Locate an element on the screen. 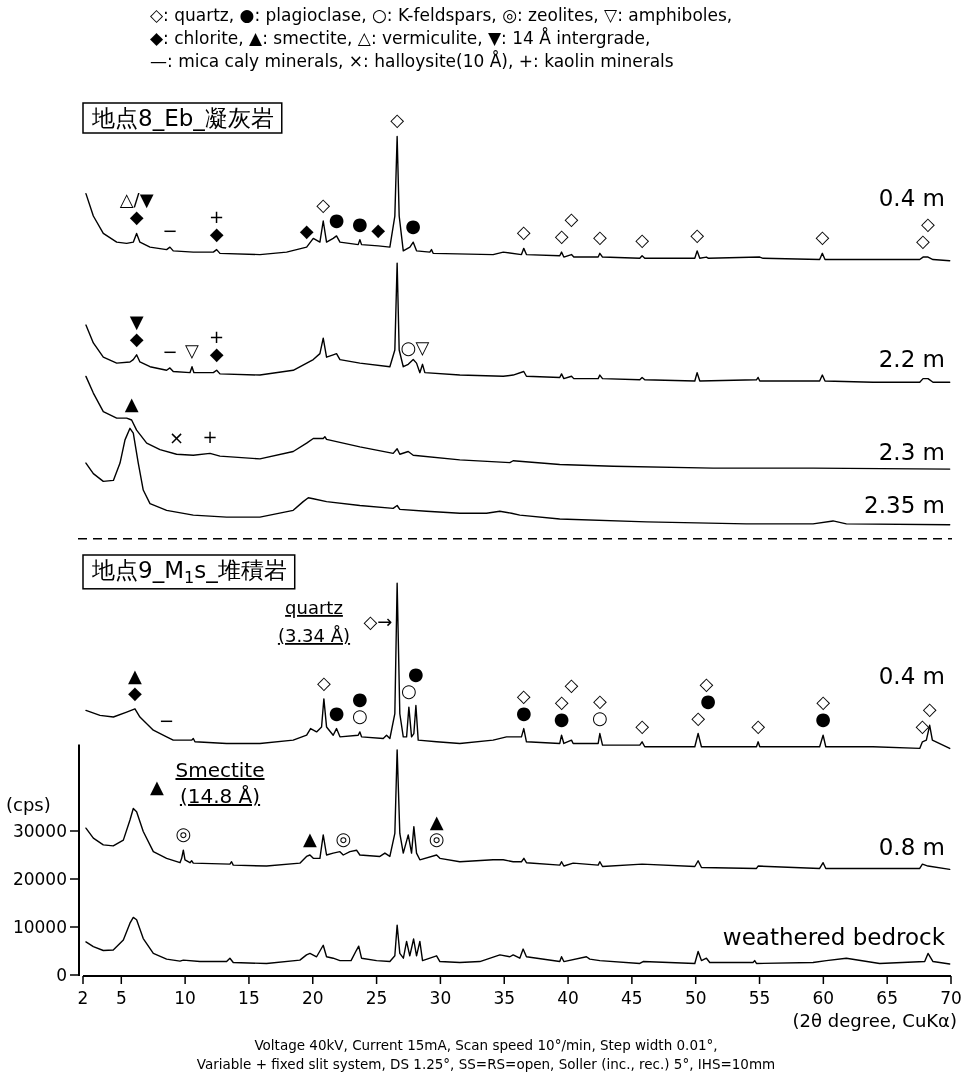 This screenshot has width=969, height=1077. x-tick-label: 60 is located at coordinates (823, 998).